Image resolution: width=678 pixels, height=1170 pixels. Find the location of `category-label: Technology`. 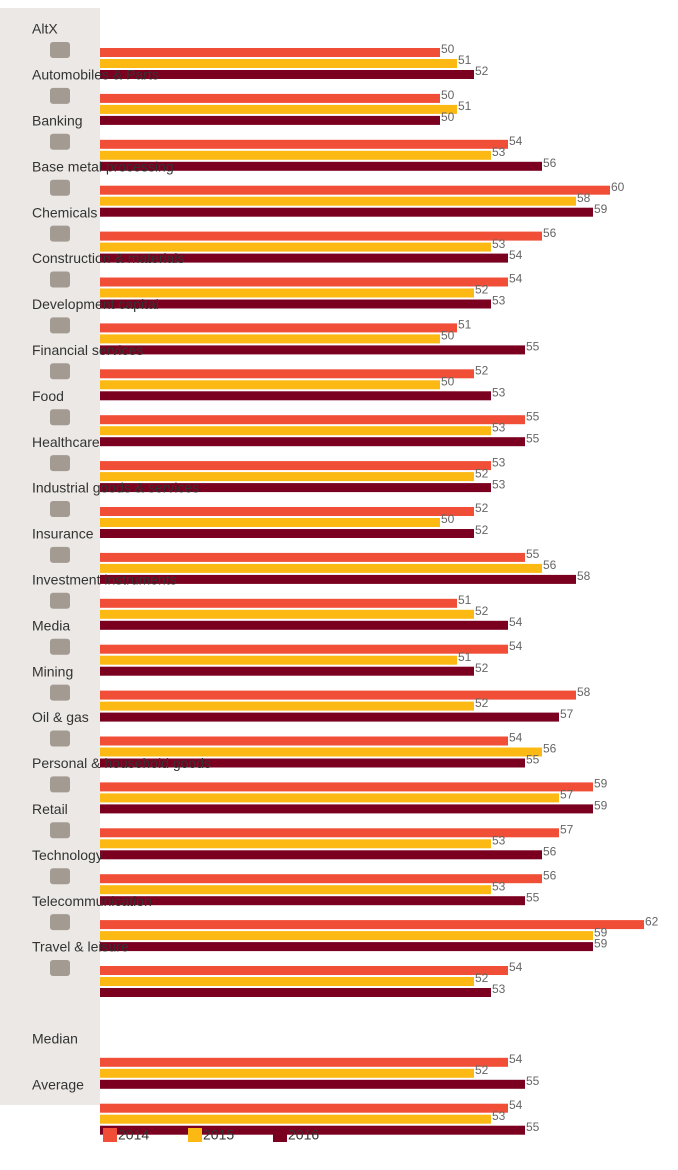

category-label: Technology is located at coordinates (67, 855).